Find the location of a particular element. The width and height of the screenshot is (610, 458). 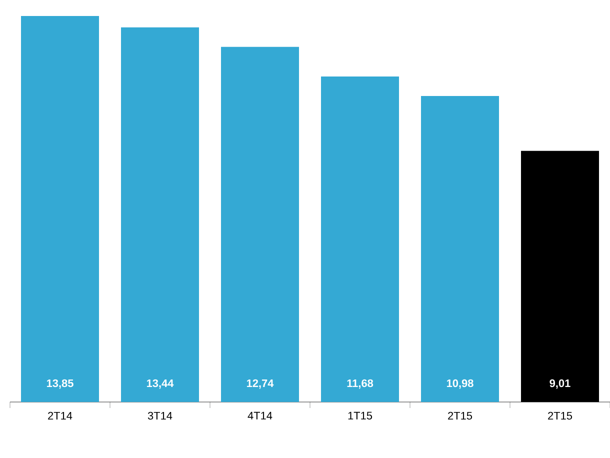

x-tick-label: 4T14 is located at coordinates (260, 416).